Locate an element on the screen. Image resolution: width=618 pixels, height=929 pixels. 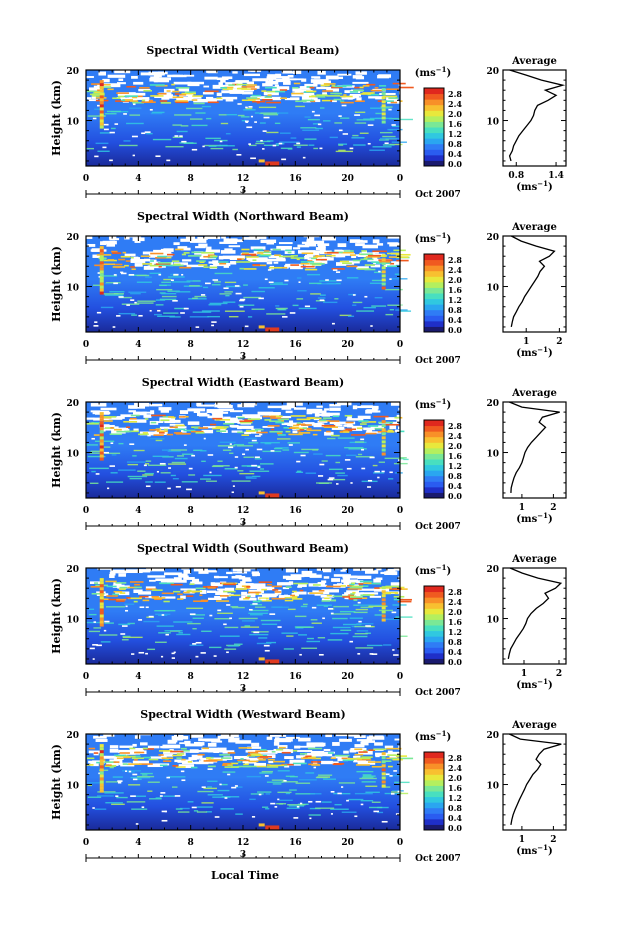
panel-title: Spectral Width (Vertical Beam) is located at coordinates (242, 50).